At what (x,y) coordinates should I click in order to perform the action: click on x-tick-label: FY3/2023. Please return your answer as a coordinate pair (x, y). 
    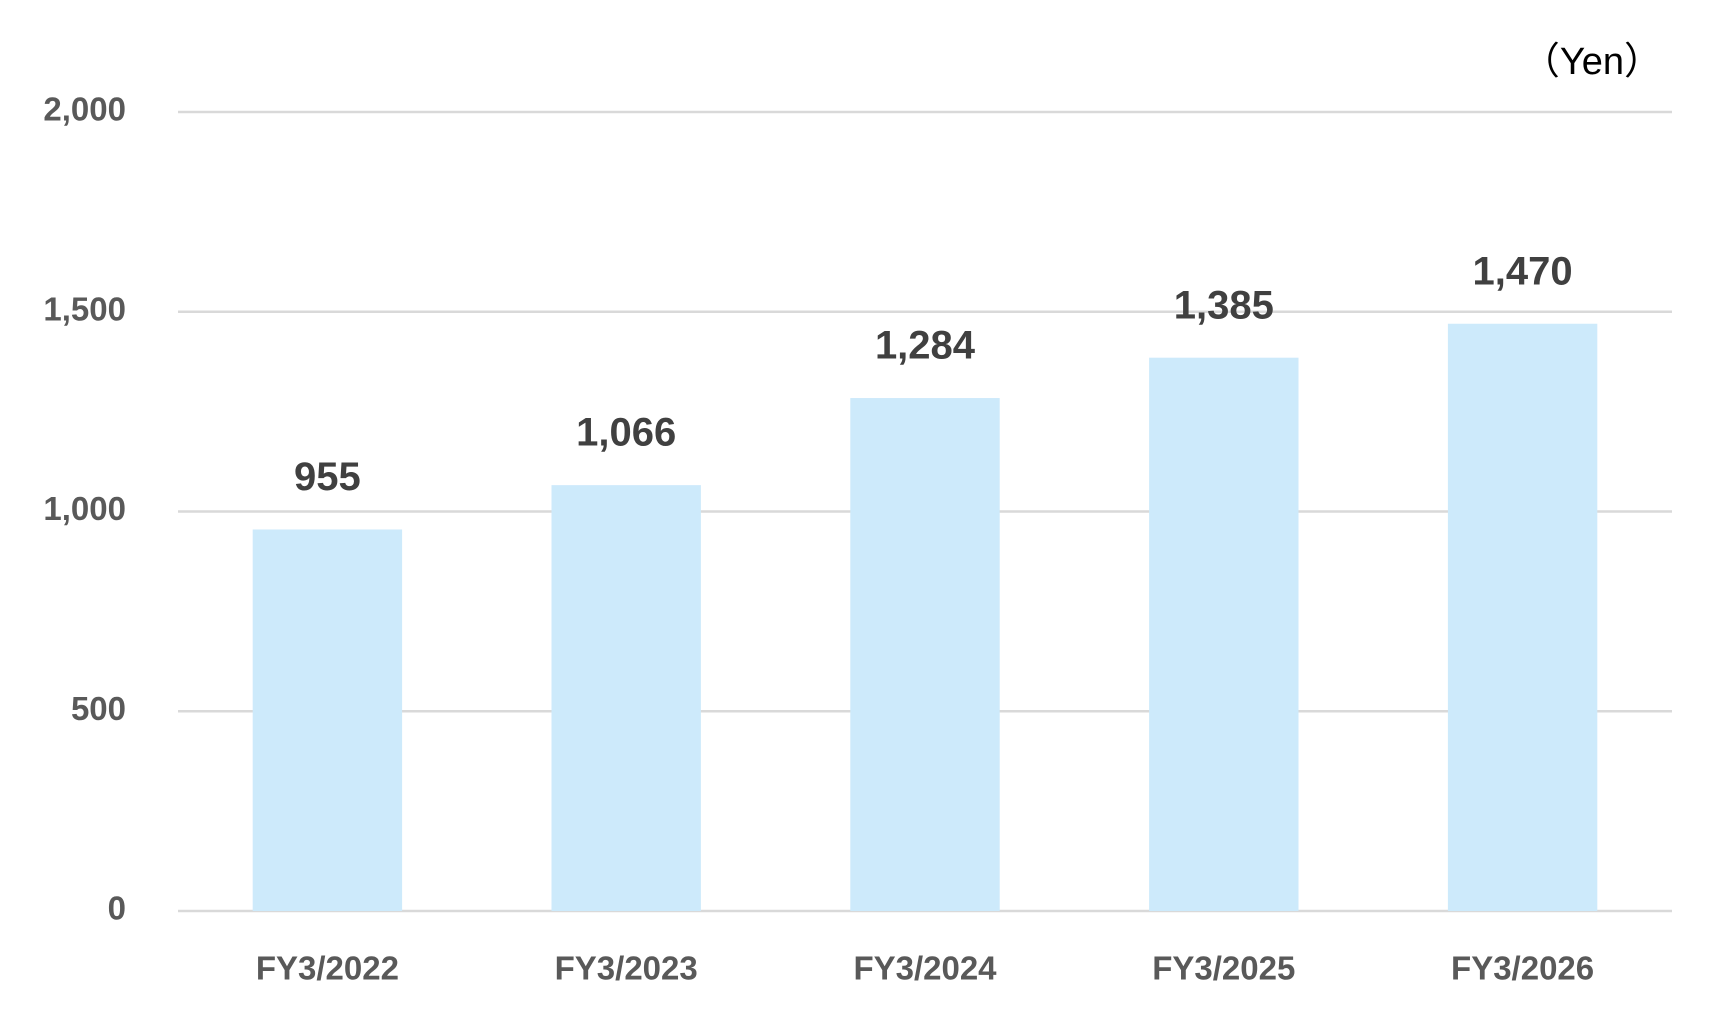
    Looking at the image, I should click on (626, 968).